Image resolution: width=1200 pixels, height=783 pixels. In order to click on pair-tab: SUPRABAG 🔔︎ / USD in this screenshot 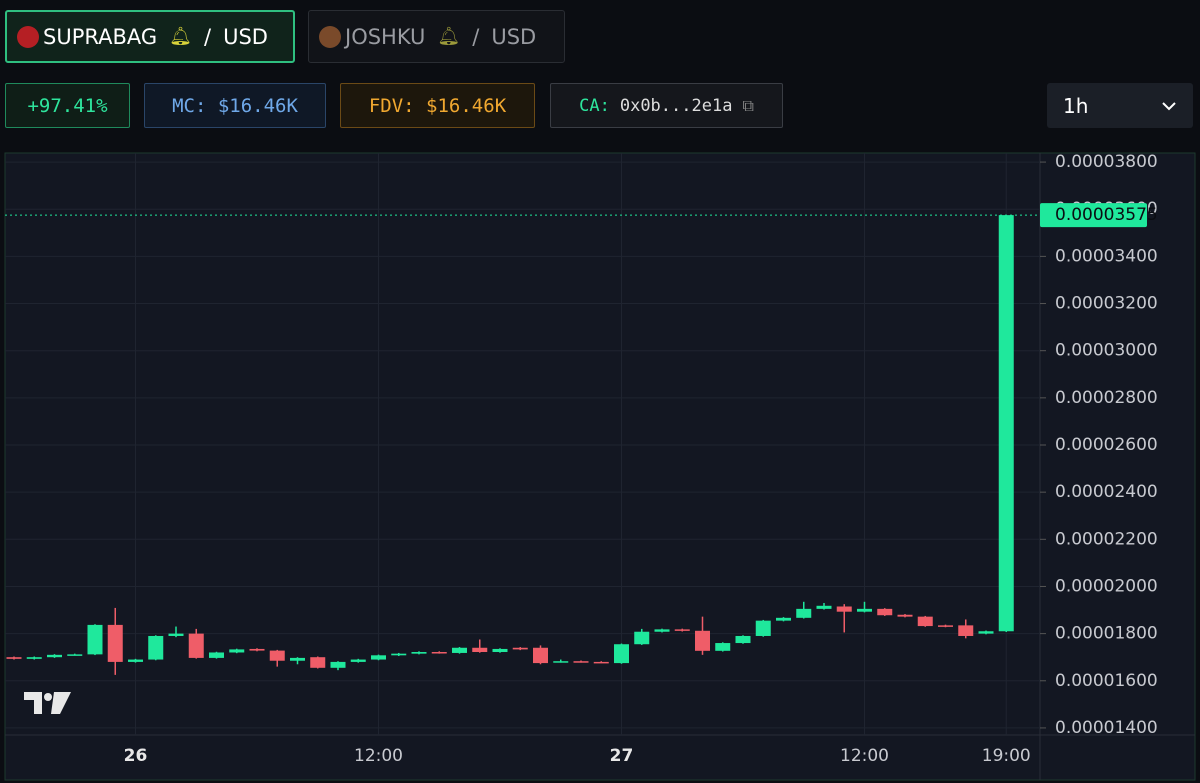, I will do `click(150, 36)`.